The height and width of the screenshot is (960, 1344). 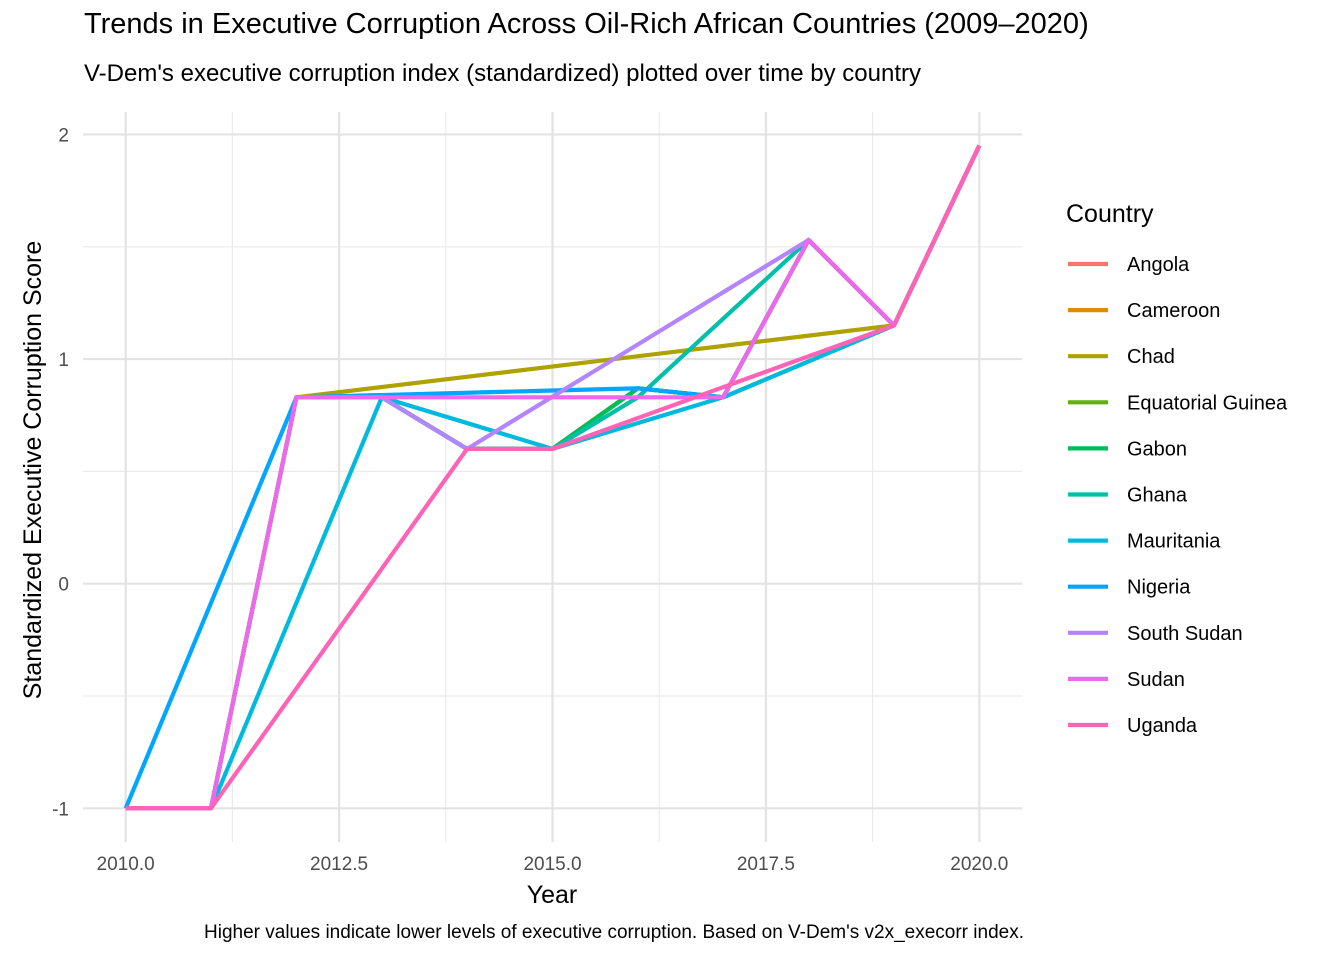 I want to click on x-axis-ticks: 2010.0 2012.5 2015.0 2017.5 2020.0, so click(x=553, y=864).